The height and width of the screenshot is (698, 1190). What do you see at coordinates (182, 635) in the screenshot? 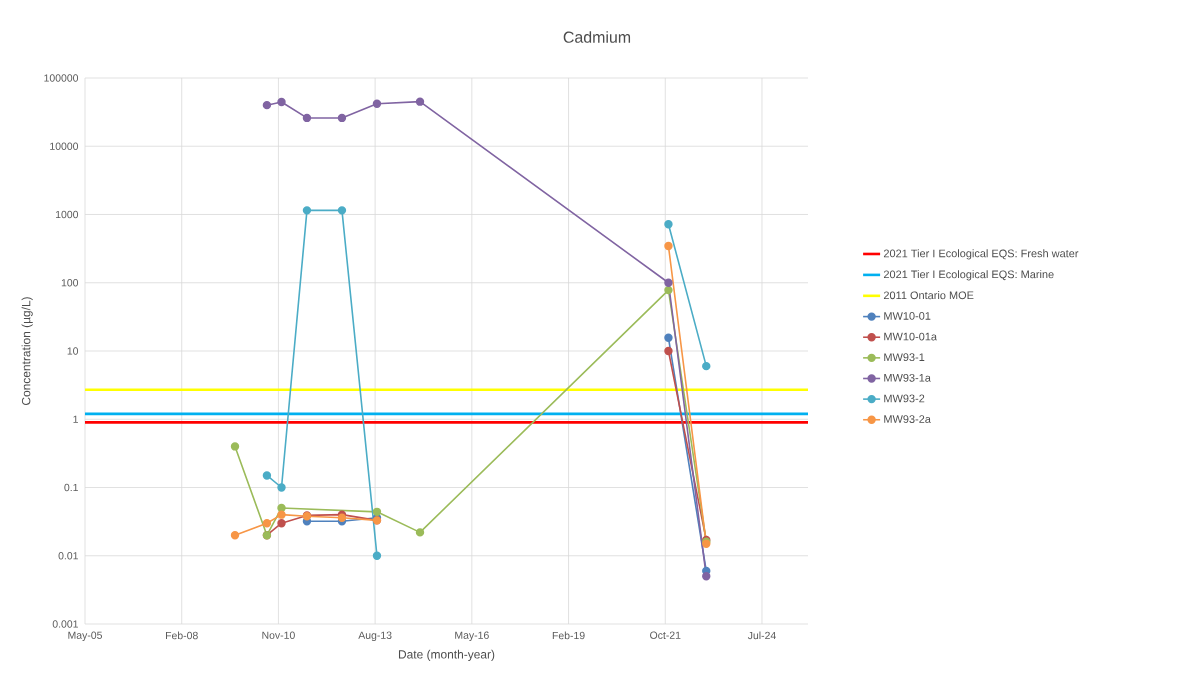
I see `x-tick-label: Feb-08` at bounding box center [182, 635].